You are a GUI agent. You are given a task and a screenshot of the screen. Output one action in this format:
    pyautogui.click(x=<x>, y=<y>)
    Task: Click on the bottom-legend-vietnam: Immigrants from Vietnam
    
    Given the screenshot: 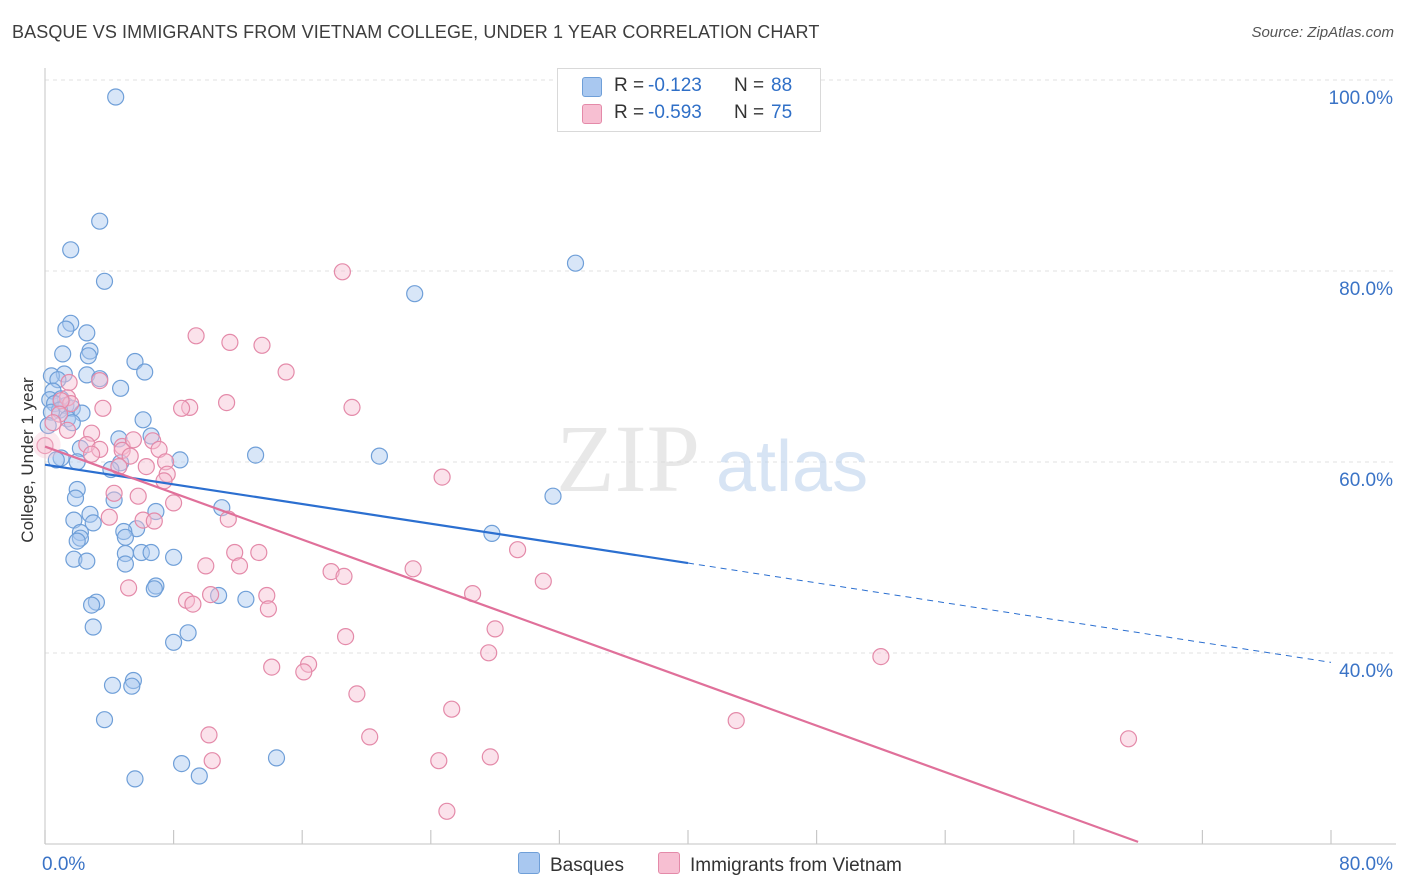 What is the action you would take?
    pyautogui.click(x=780, y=864)
    